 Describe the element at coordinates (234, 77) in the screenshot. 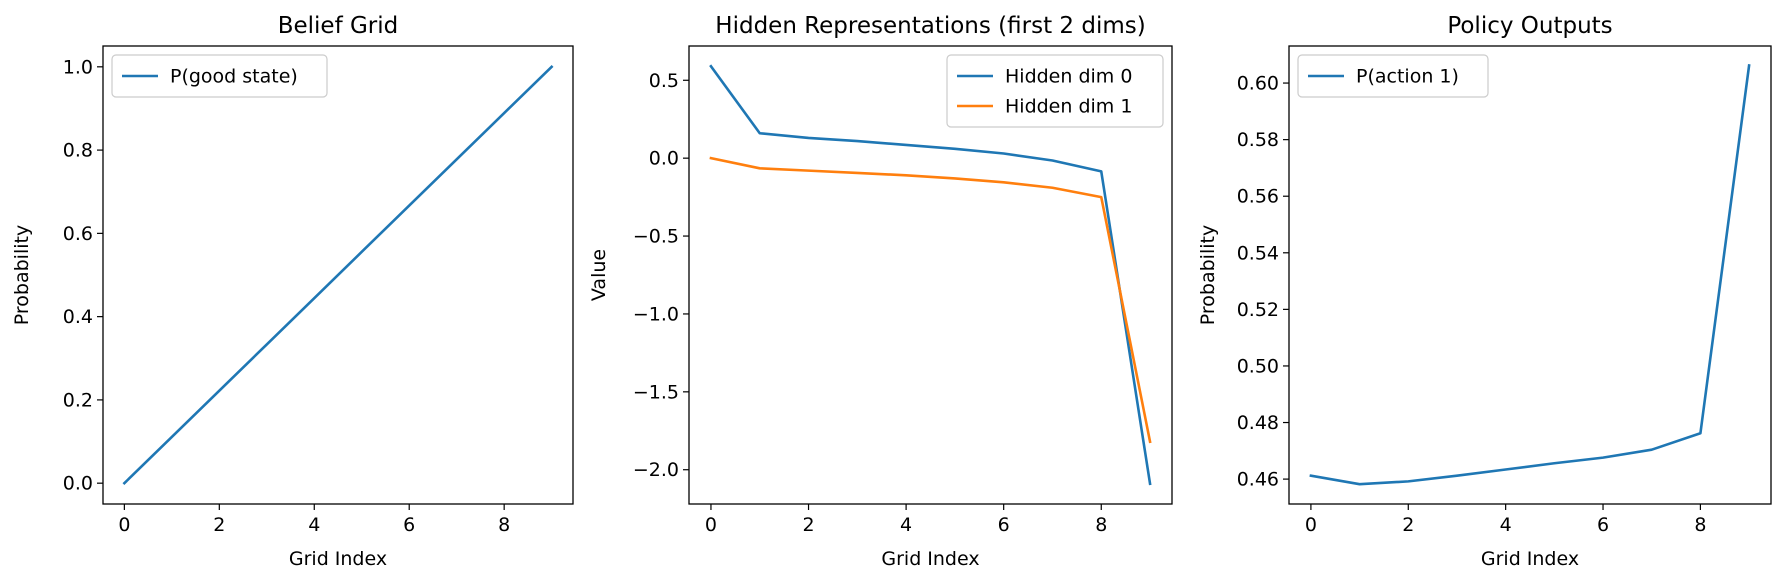

I see `legend-label: P(good state)` at that location.